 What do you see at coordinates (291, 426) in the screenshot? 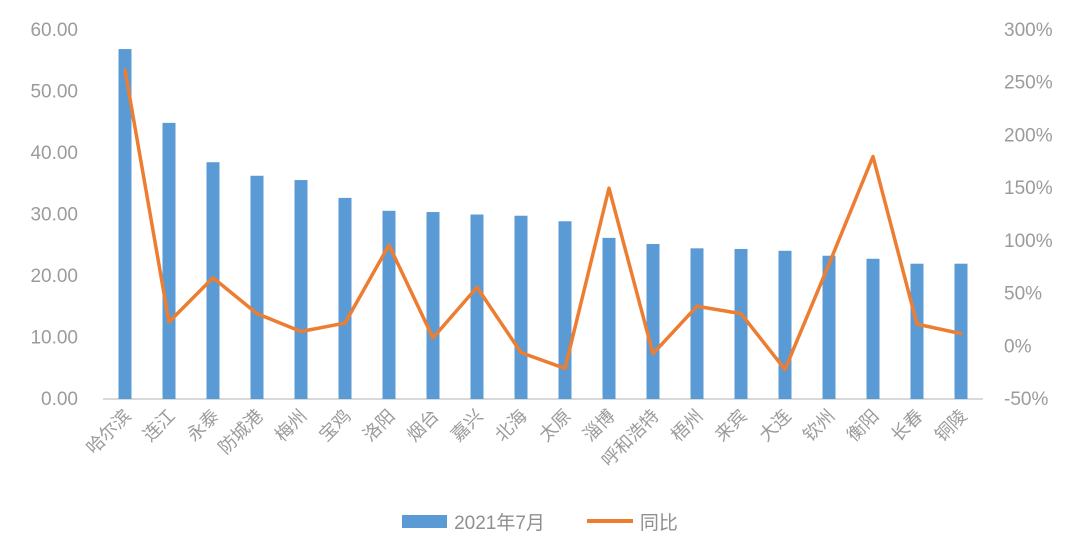
I see `x-axis-category-label: 梅州` at bounding box center [291, 426].